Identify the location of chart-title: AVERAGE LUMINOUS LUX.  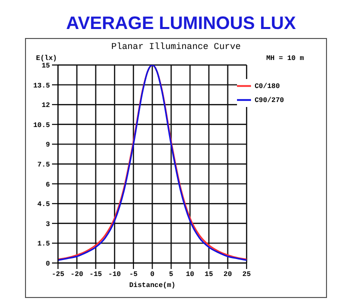
(181, 23).